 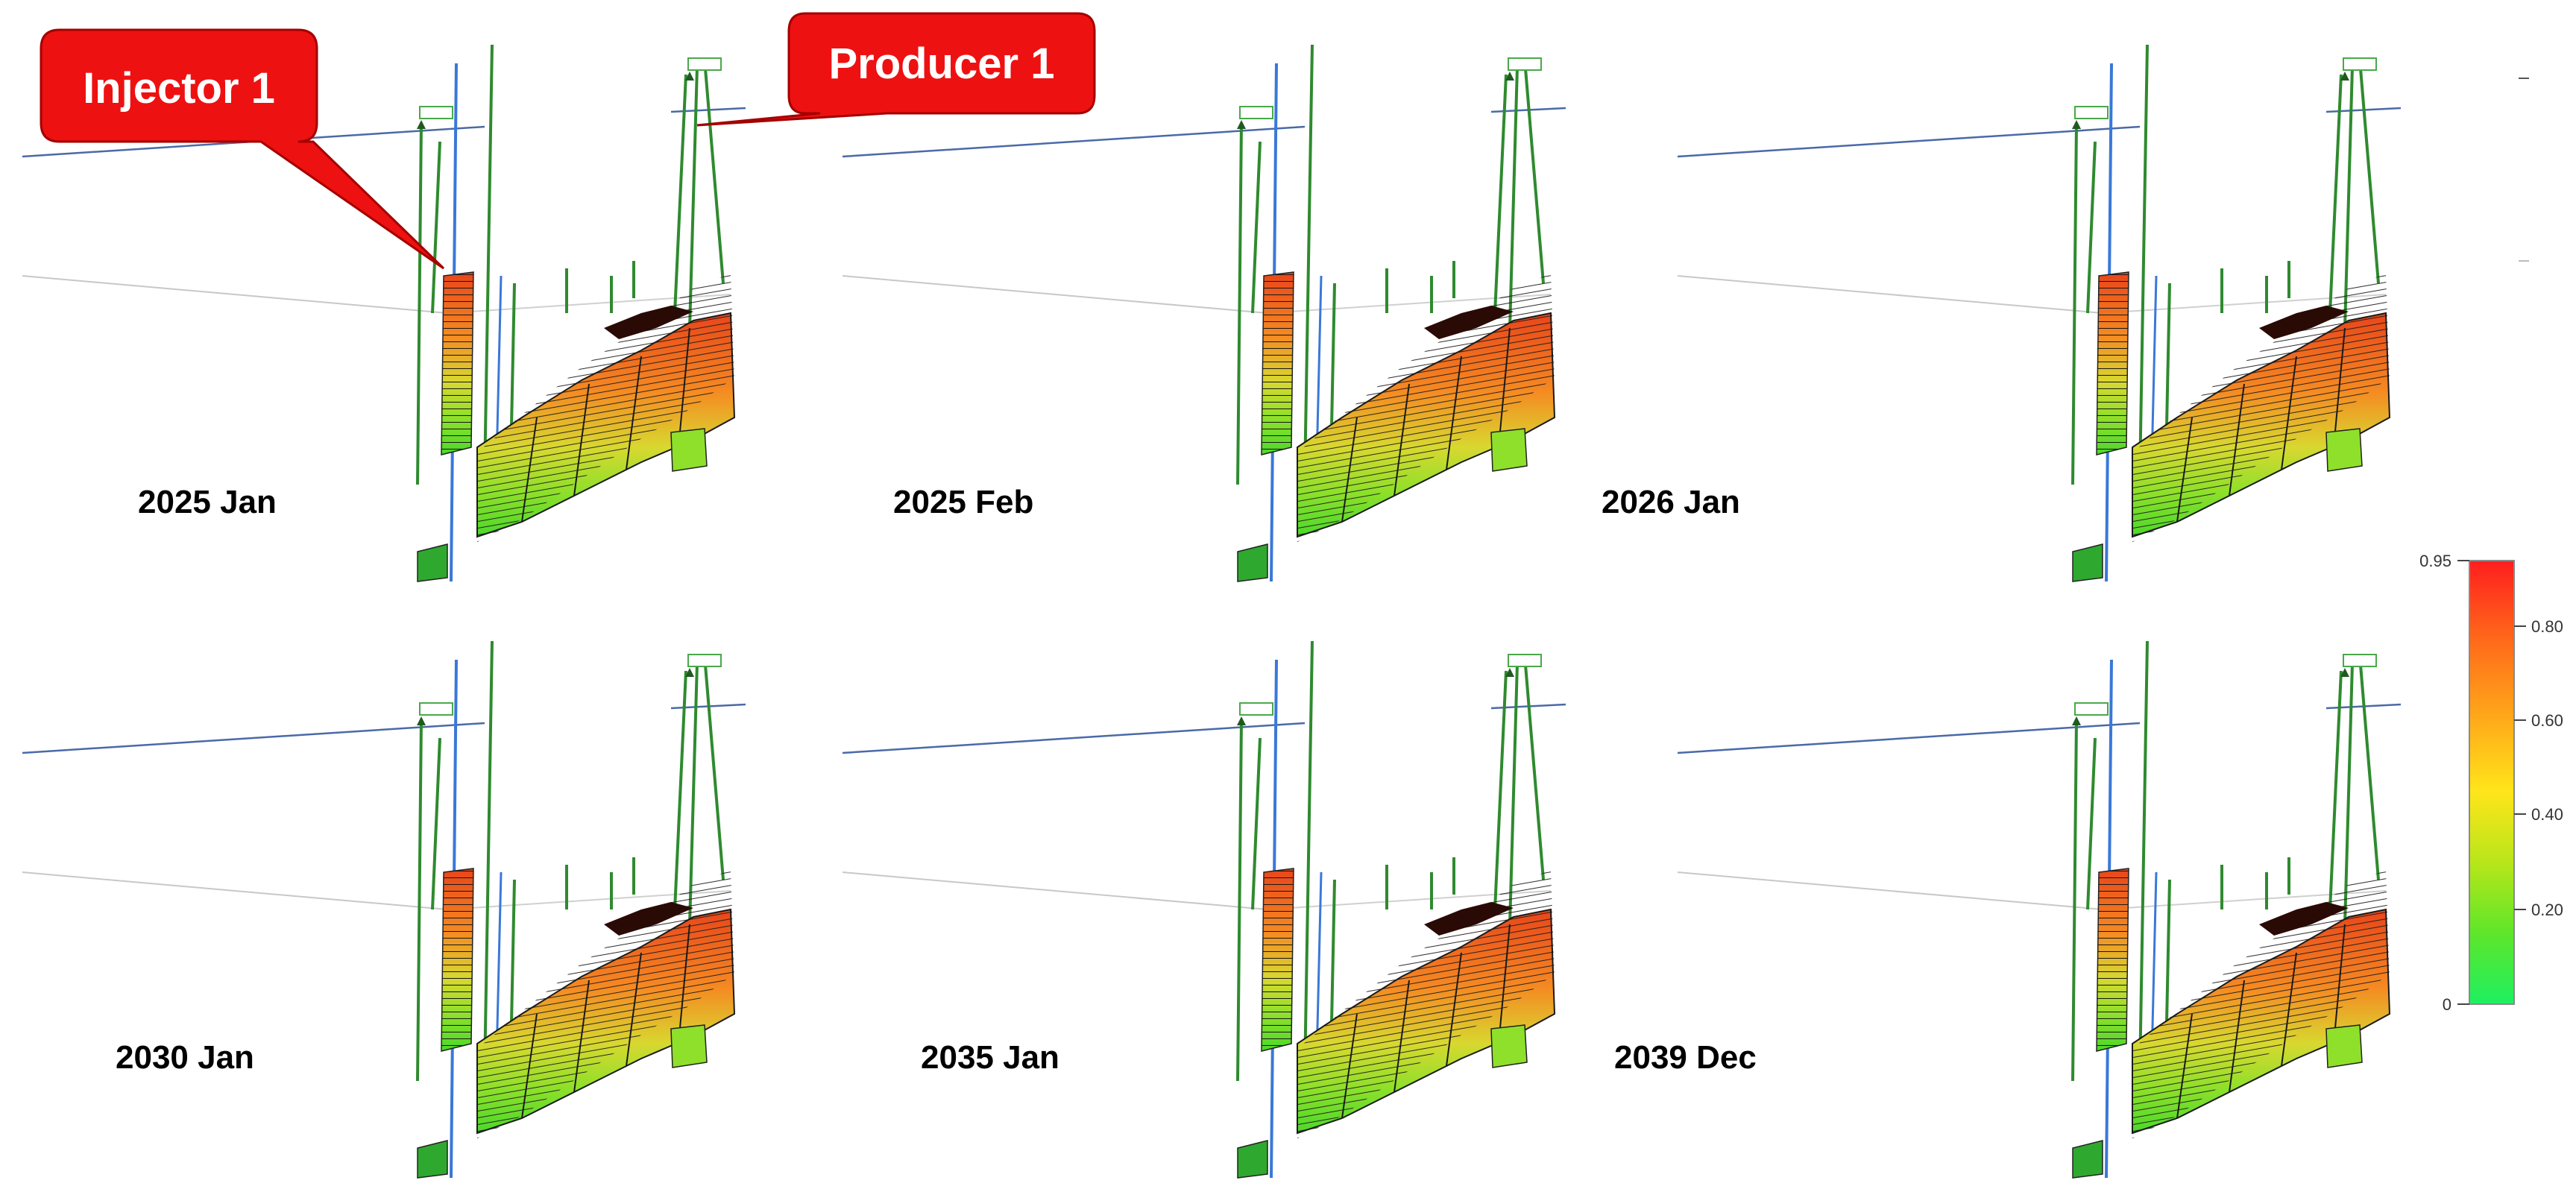 What do you see at coordinates (2547, 815) in the screenshot?
I see `colorbar-tick-label: 0.40` at bounding box center [2547, 815].